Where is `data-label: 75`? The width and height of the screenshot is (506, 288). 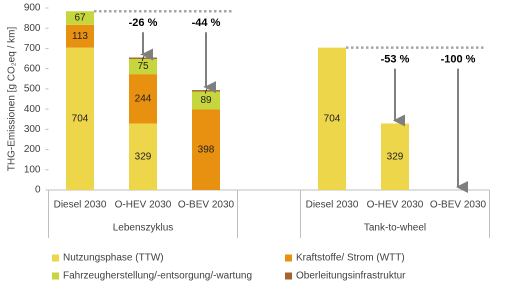
data-label: 75 is located at coordinates (143, 66).